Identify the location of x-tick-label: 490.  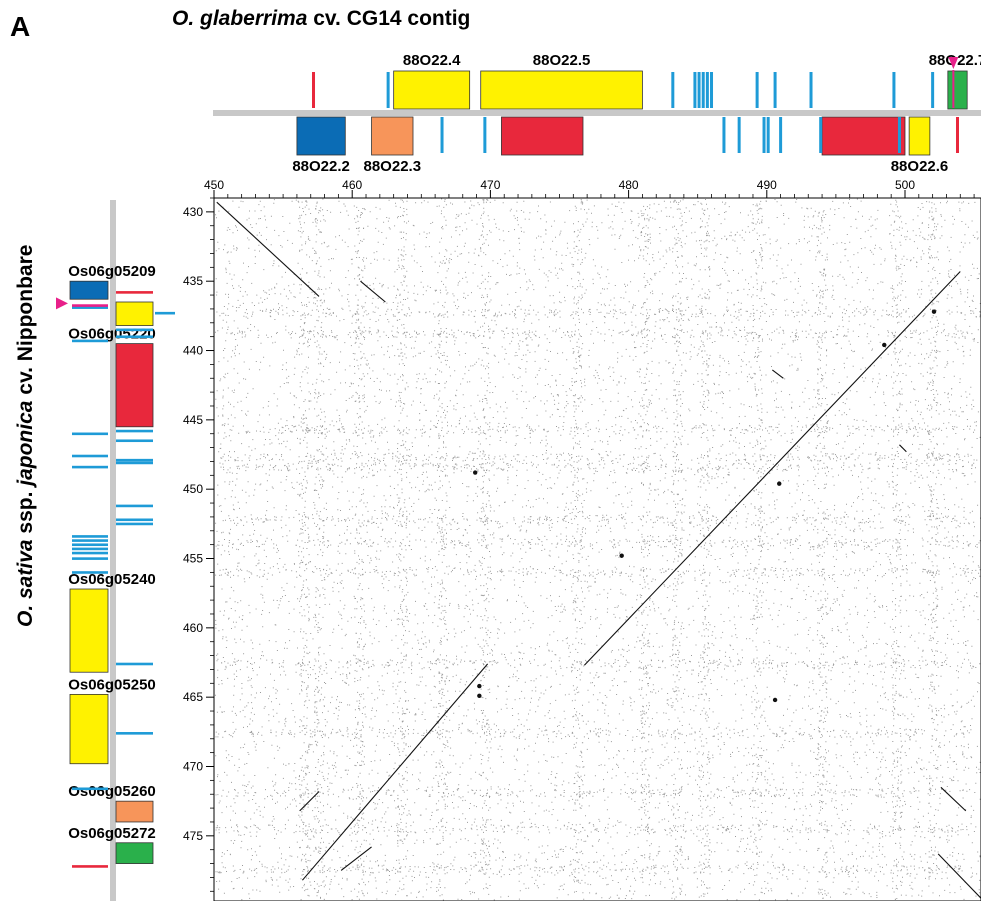
(767, 185).